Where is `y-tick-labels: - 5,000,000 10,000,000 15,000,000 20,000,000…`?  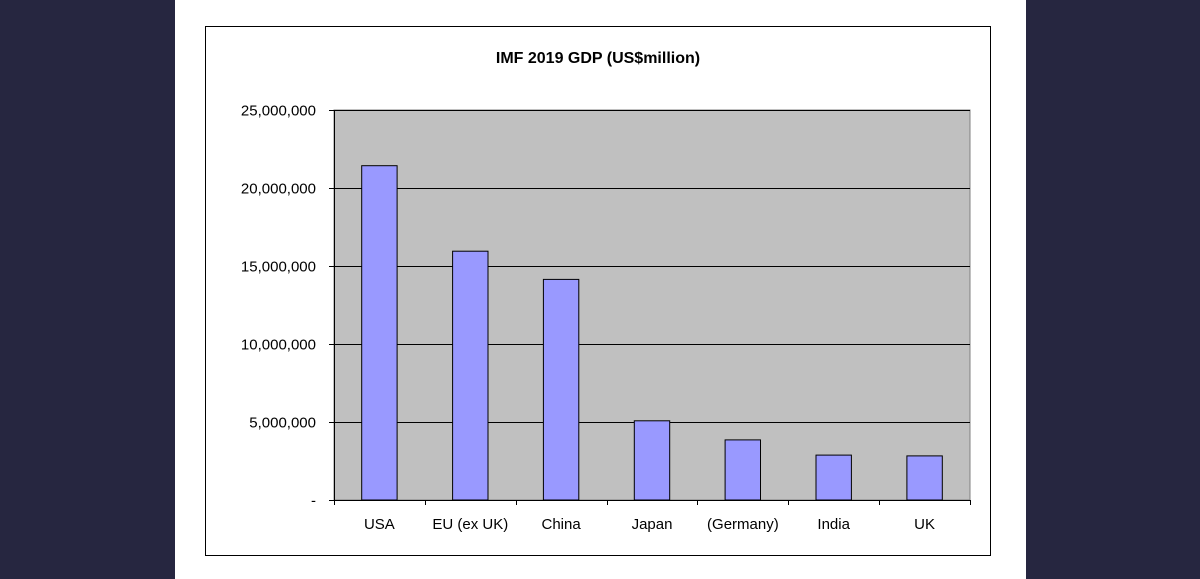
y-tick-labels: - 5,000,000 10,000,000 15,000,000 20,000,000… is located at coordinates (278, 306).